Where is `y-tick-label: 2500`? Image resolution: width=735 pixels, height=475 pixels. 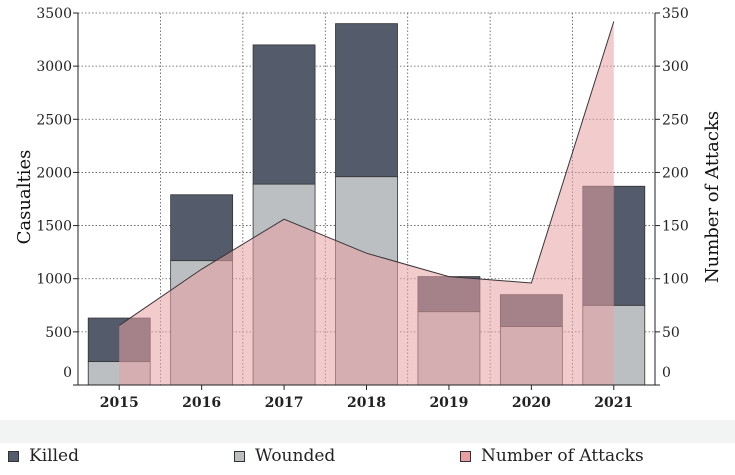
y-tick-label: 2500 is located at coordinates (54, 120).